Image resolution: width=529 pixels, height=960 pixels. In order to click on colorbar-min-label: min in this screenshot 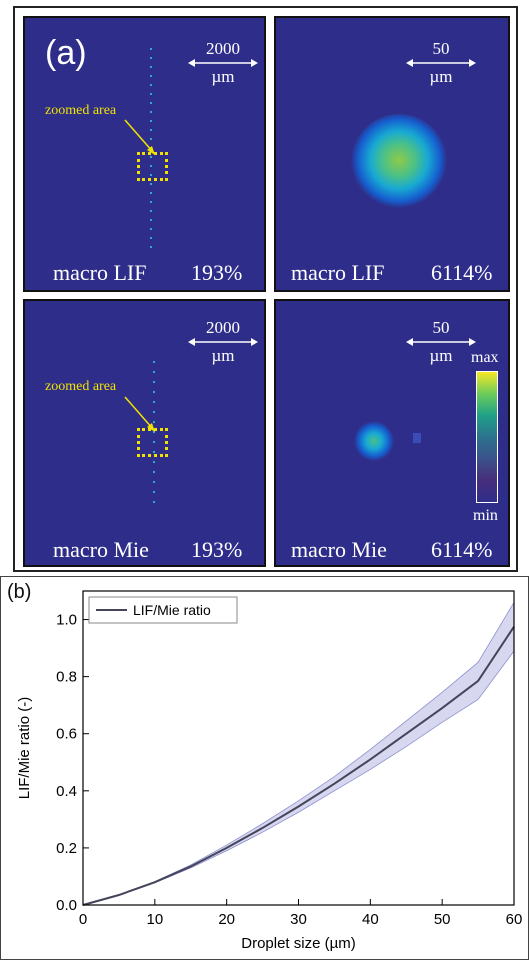, I will do `click(485, 515)`.